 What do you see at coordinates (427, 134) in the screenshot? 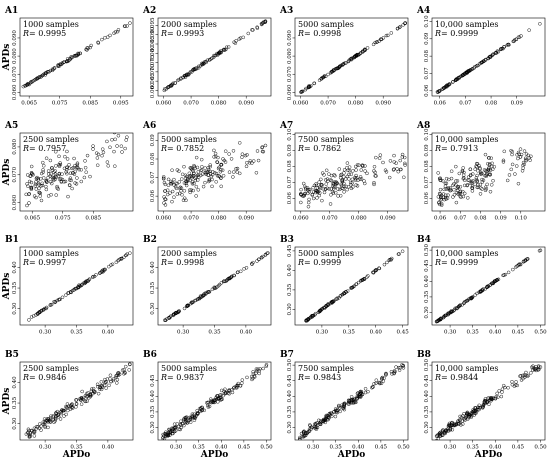
I see `y-tick-label: 0.10` at bounding box center [427, 134].